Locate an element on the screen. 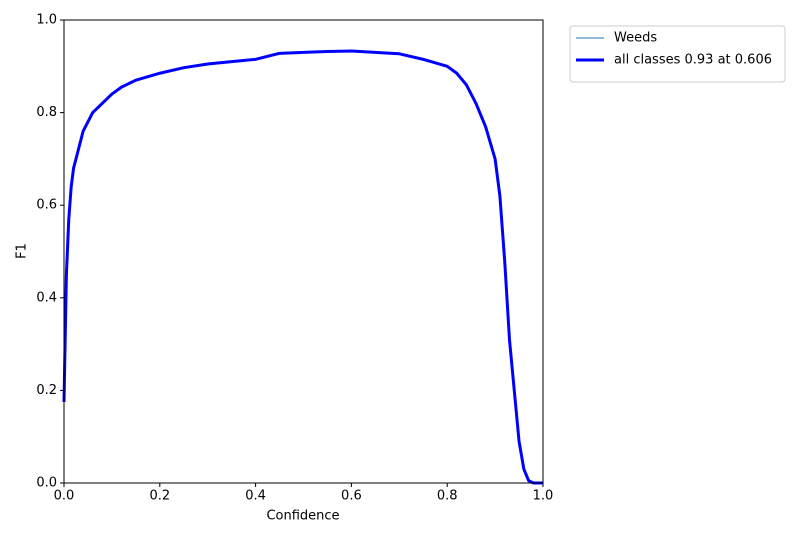 This screenshot has height=537, width=806. legend-label: all classes 0.93 at 0.606 is located at coordinates (693, 60).